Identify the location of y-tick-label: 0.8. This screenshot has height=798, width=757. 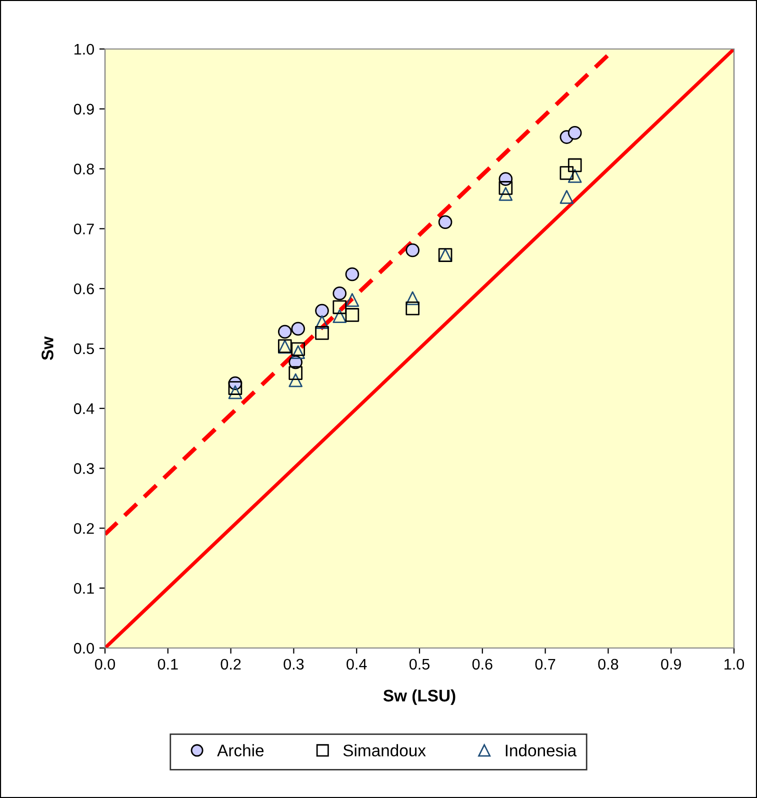
(84, 169).